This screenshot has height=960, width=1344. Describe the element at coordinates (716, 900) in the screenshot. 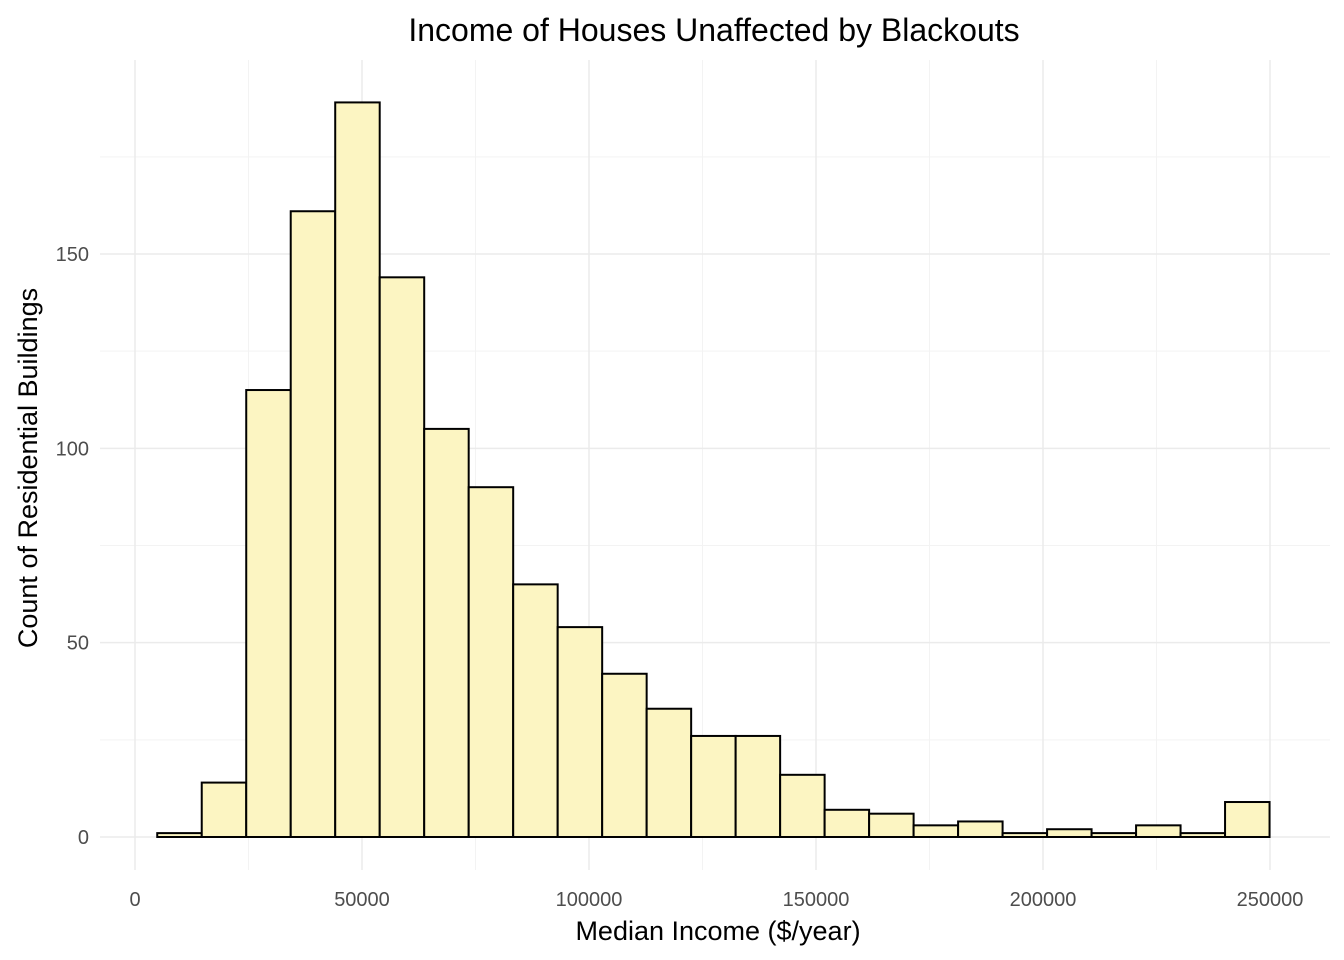

I see `x-axis-ticks: 0 50000 100000 150000 200000 250000` at that location.